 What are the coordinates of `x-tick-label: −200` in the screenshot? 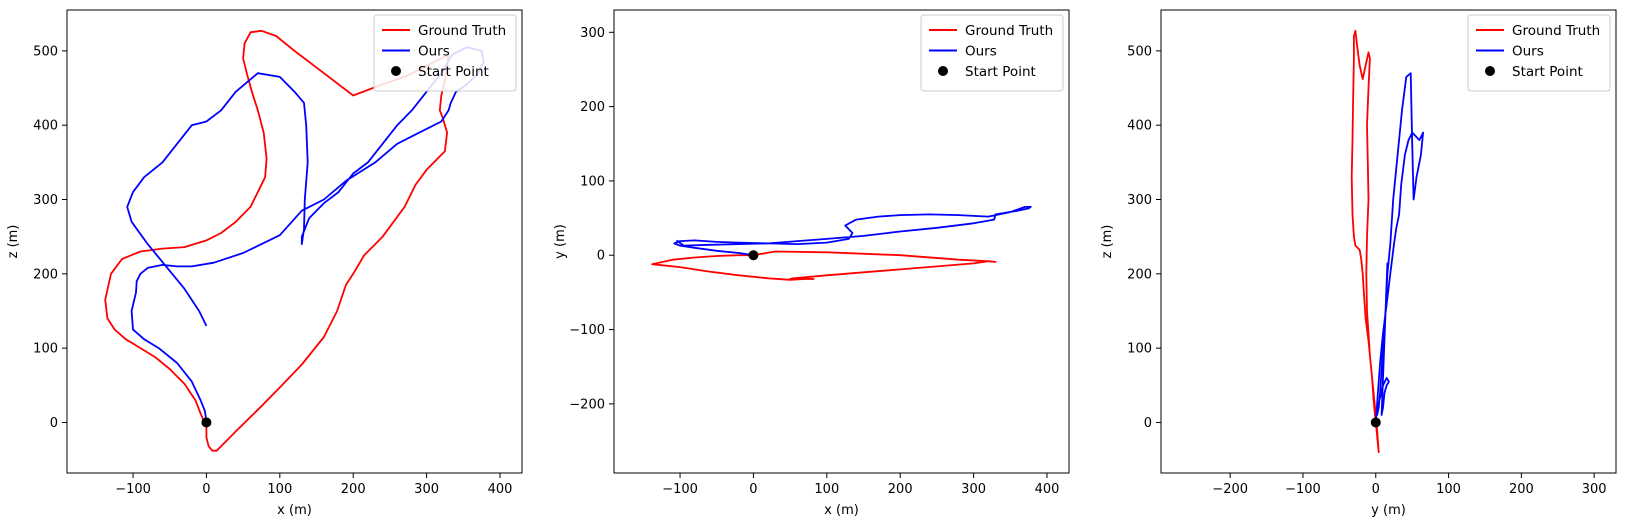 It's located at (1230, 489).